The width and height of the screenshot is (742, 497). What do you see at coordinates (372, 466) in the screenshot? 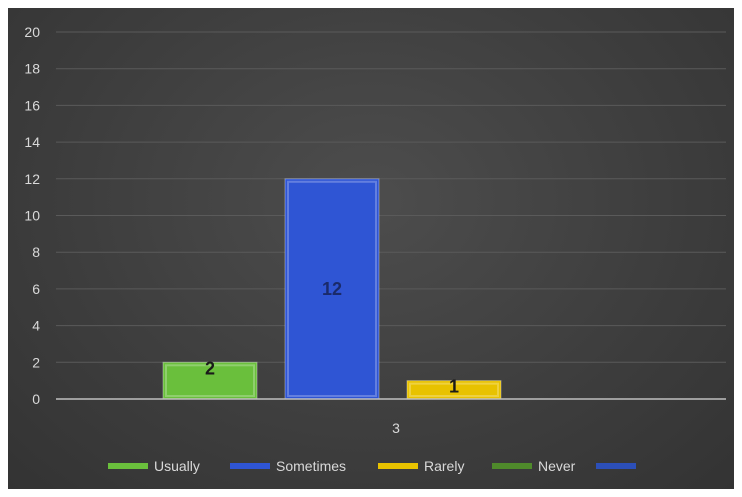
I see `legend: Usually Sometimes Rarely Never` at bounding box center [372, 466].